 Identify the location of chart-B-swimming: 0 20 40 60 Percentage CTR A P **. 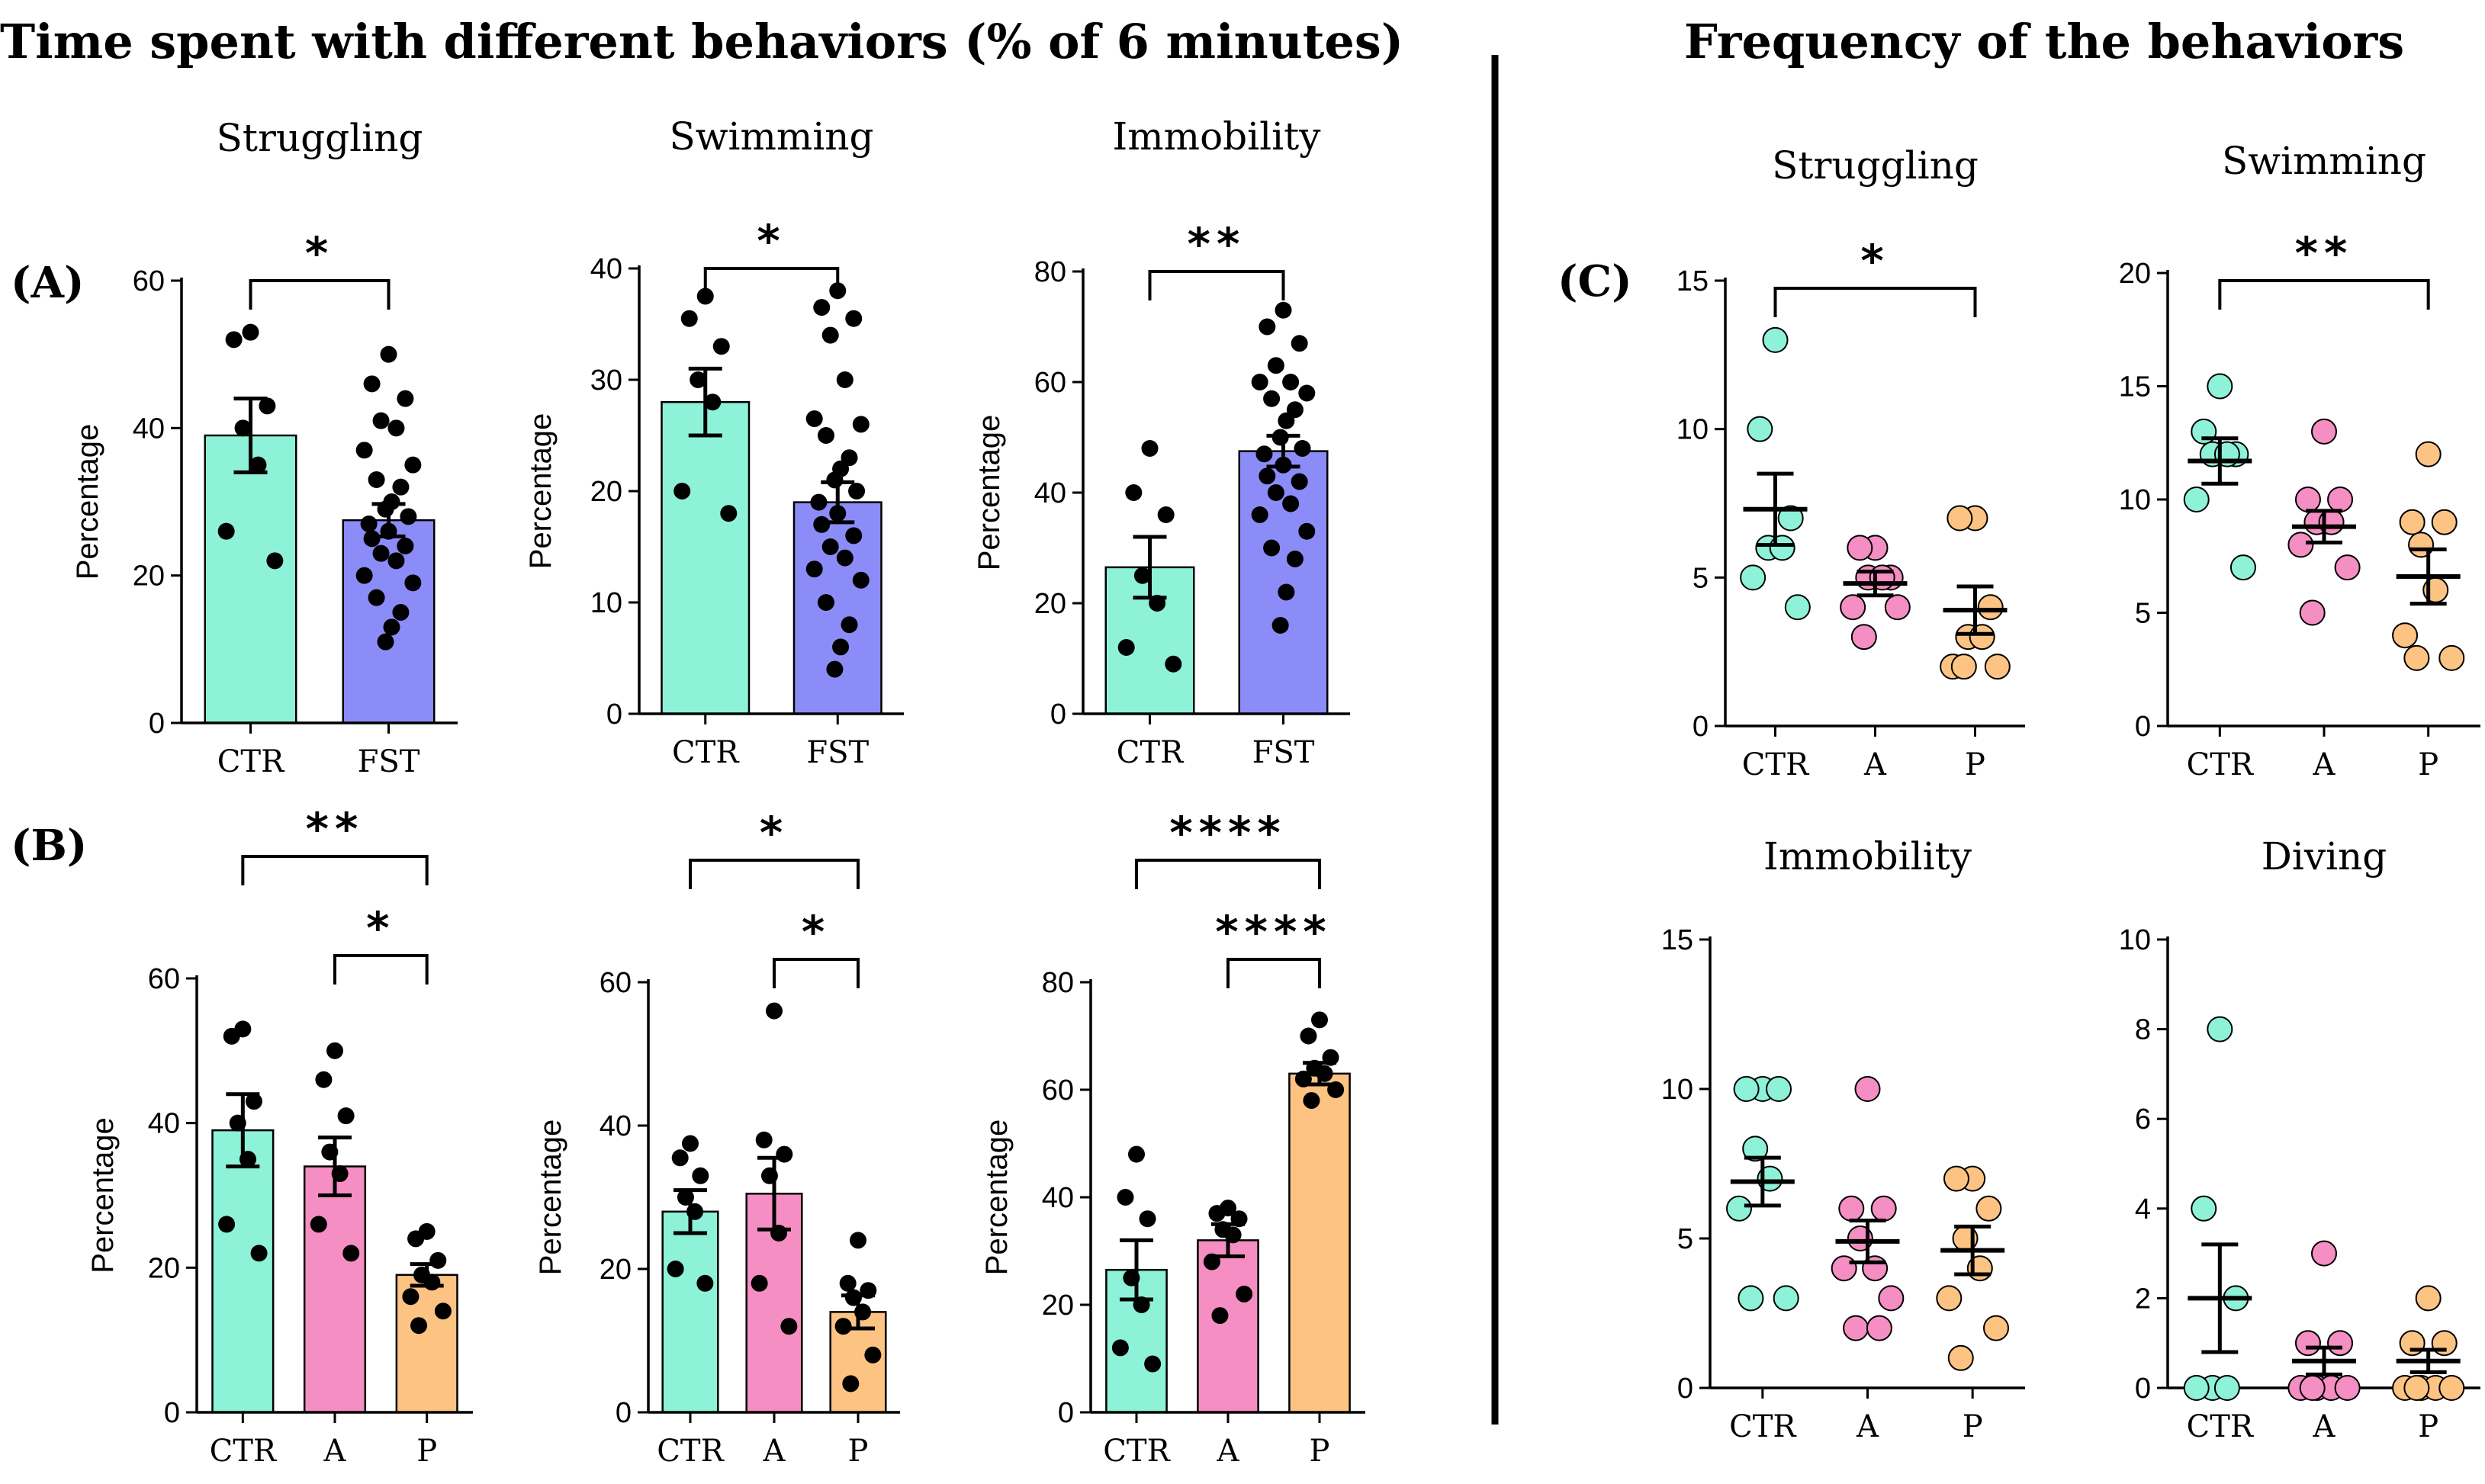
(717, 1138).